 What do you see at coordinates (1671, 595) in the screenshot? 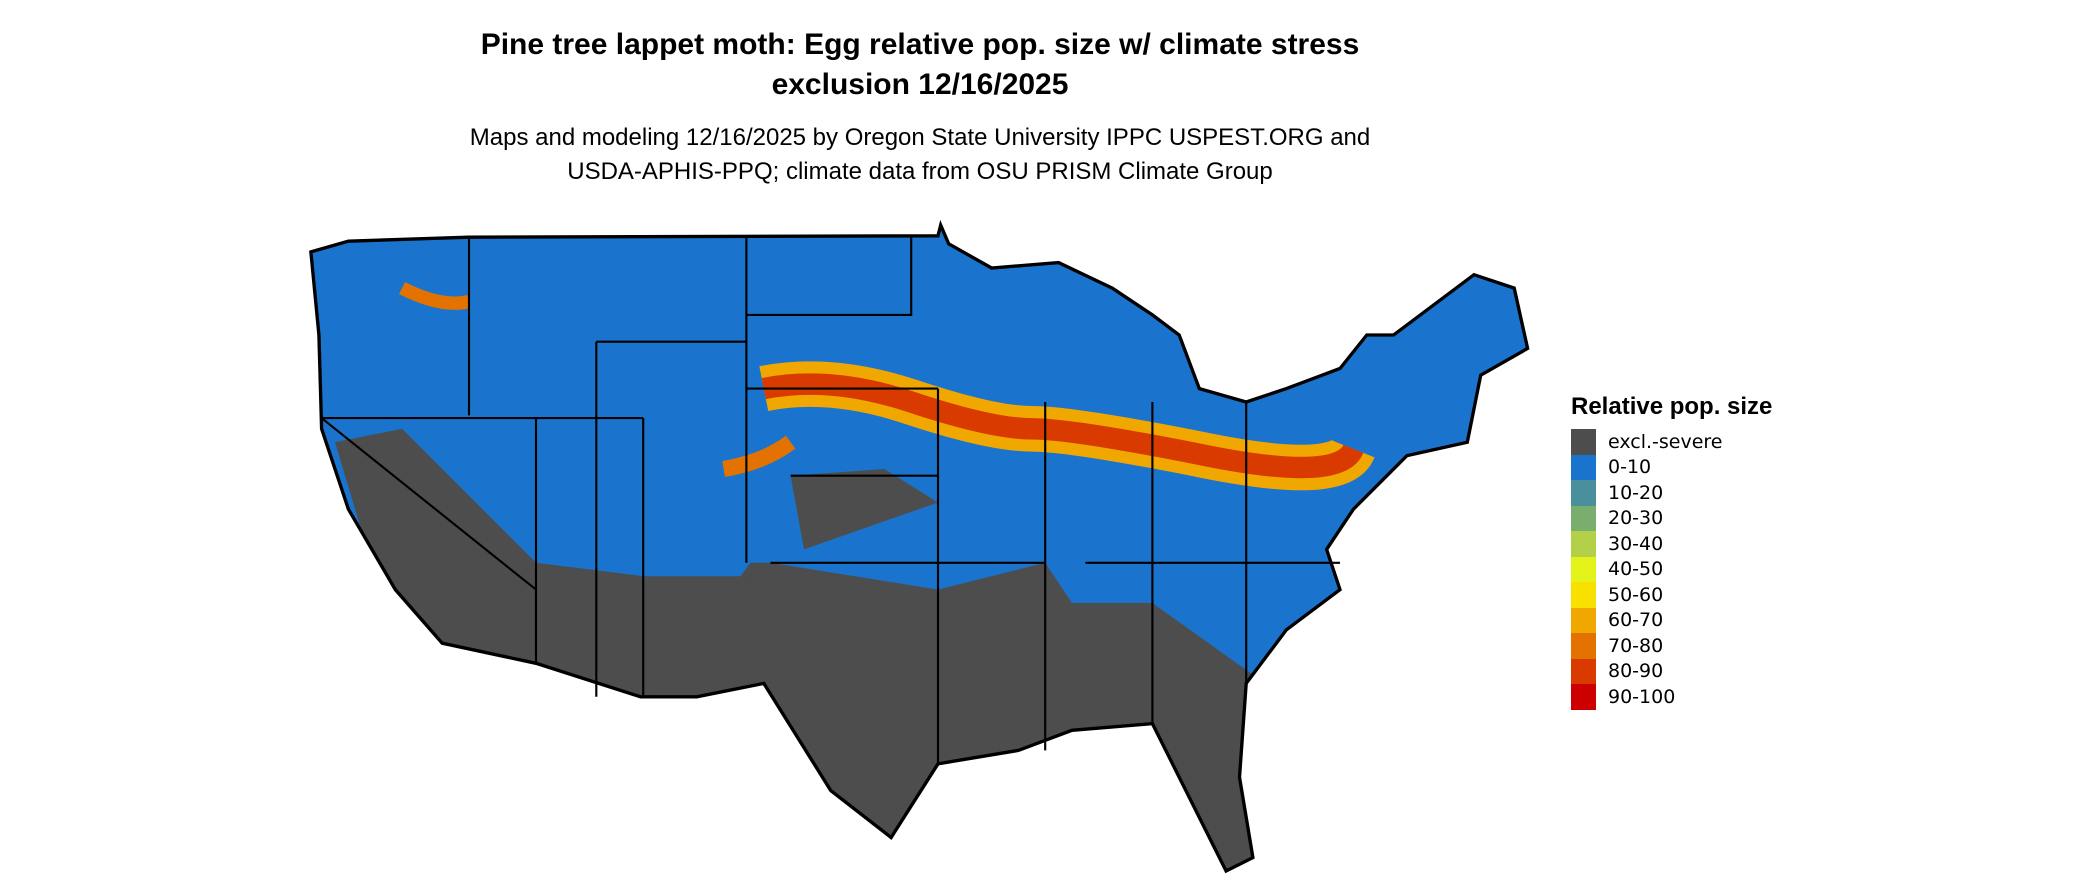
I see `legend-item: 50-60` at bounding box center [1671, 595].